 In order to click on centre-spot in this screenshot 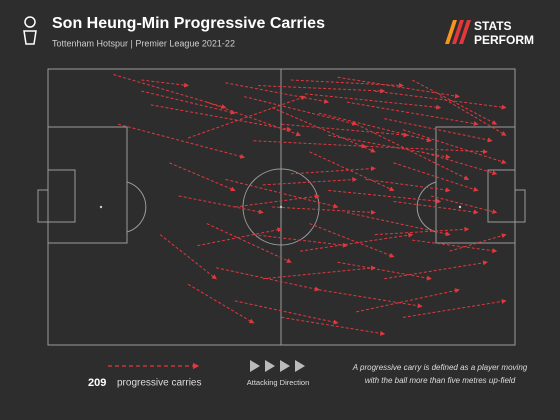, I will do `click(281, 207)`.